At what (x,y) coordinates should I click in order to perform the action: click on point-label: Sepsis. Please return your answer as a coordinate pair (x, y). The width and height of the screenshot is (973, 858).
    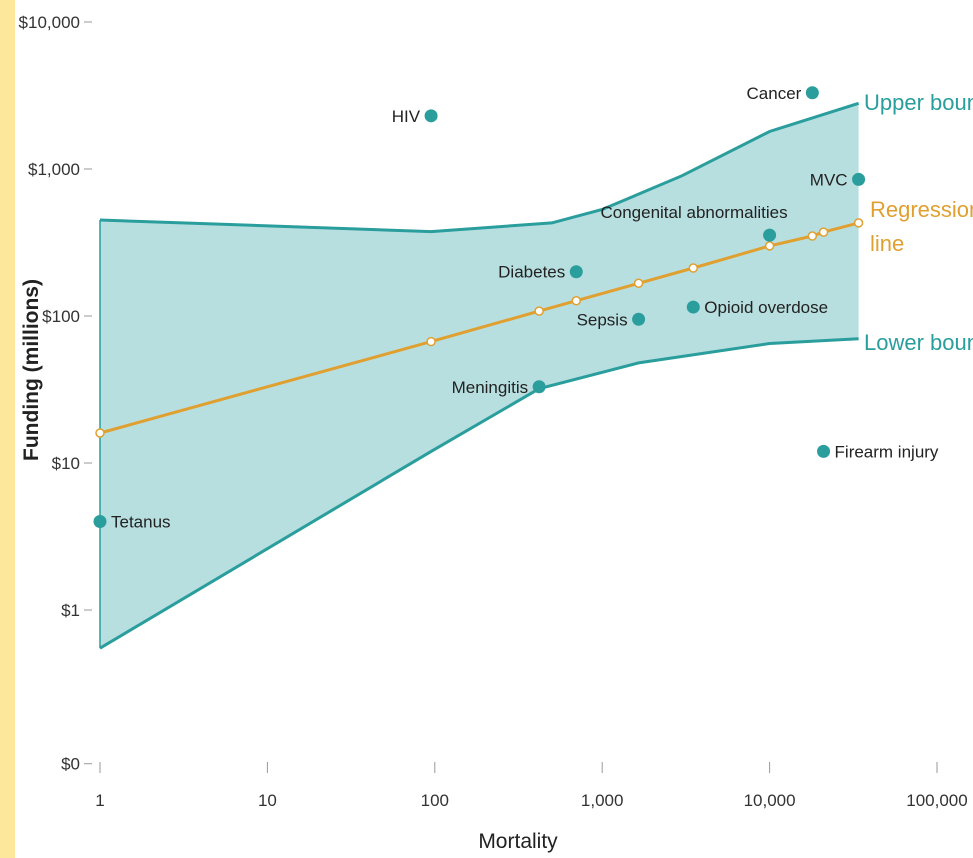
    Looking at the image, I should click on (602, 319).